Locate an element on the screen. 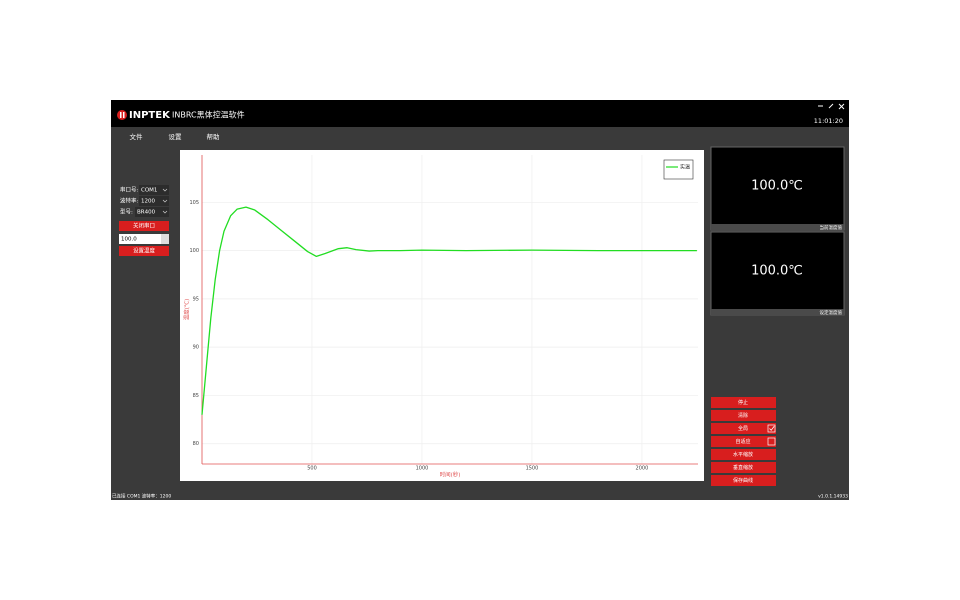 This screenshot has height=600, width=960. set-temp-button is located at coordinates (144, 251).